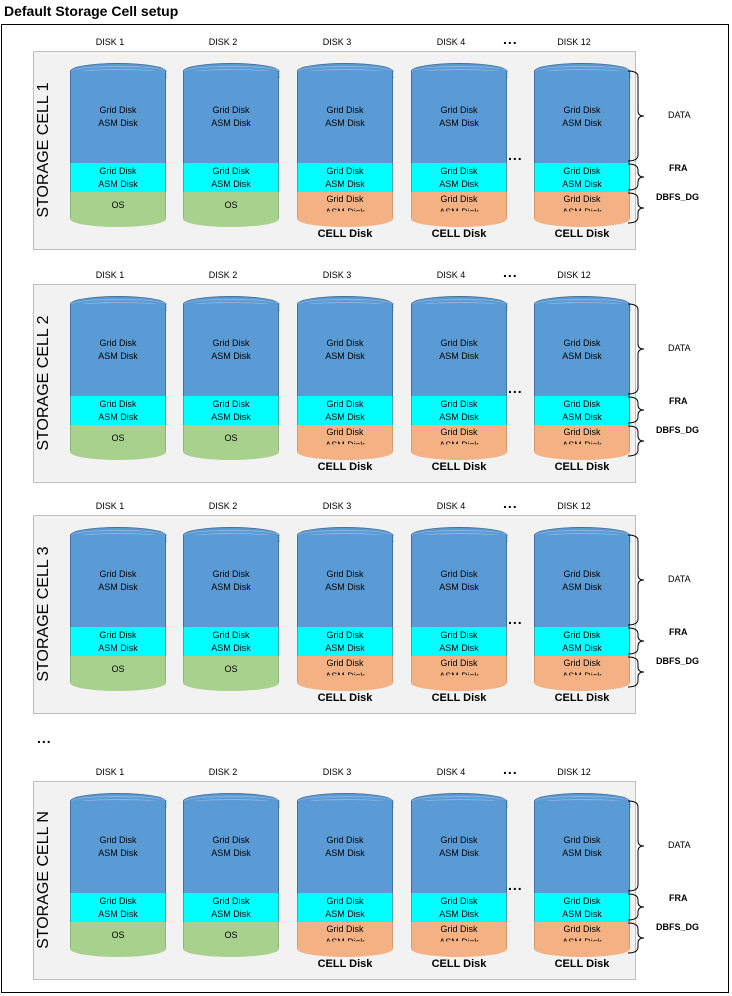 The image size is (732, 996). Describe the element at coordinates (574, 275) in the screenshot. I see `disk-label: DISK 12` at that location.